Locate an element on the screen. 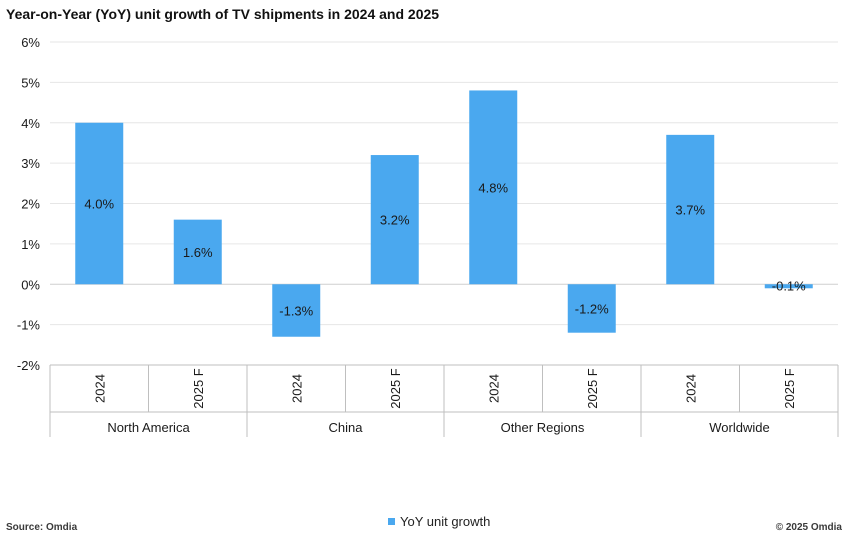  data-label: 4.8% is located at coordinates (493, 187).